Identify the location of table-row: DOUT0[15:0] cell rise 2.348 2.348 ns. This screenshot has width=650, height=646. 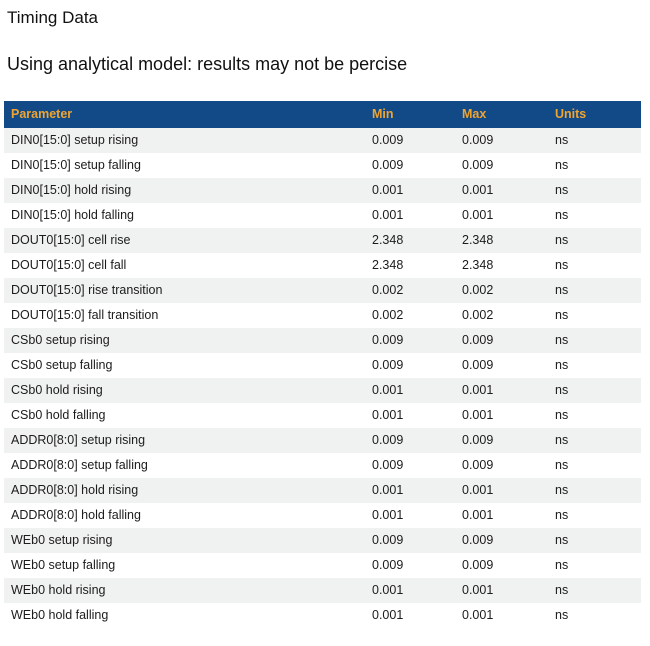
(322, 240).